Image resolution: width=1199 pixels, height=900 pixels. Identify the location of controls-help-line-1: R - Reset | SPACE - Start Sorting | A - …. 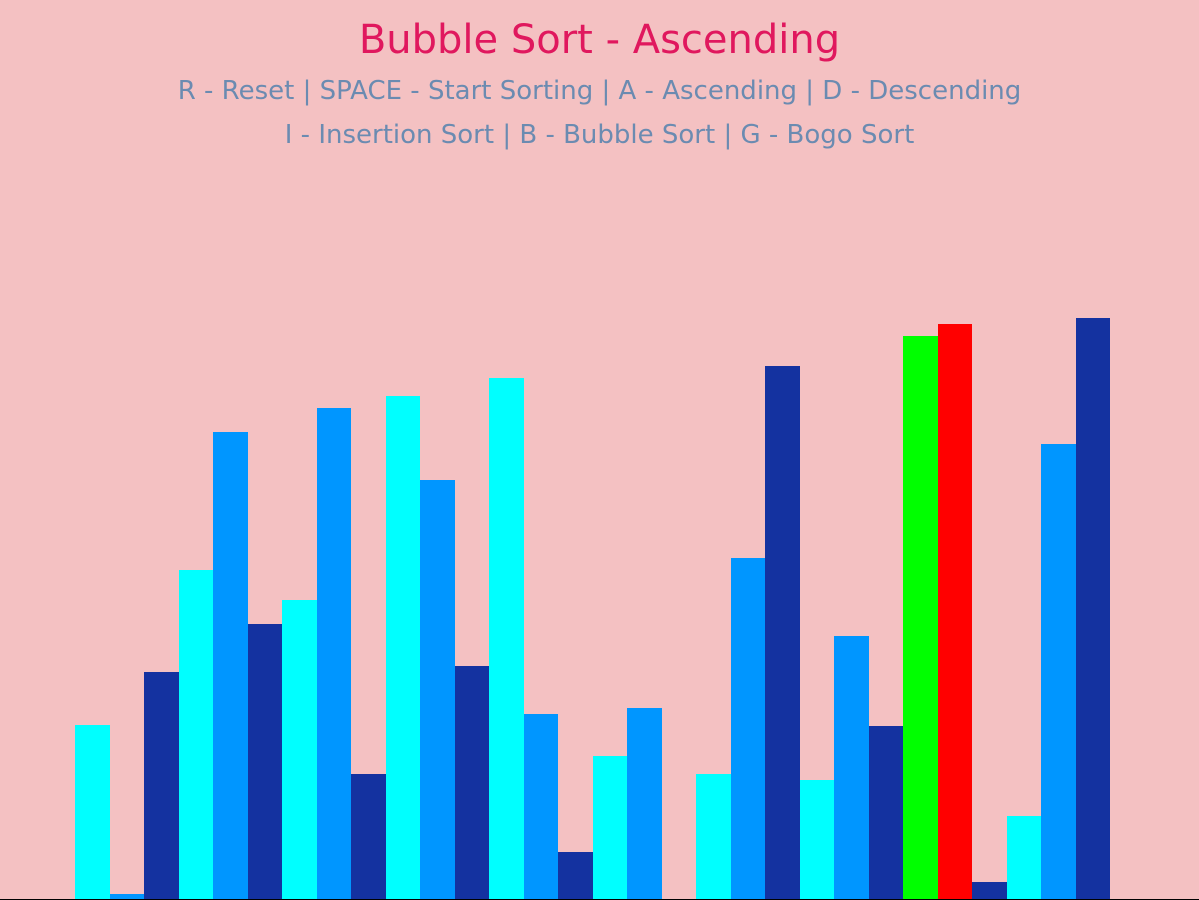
(599, 91).